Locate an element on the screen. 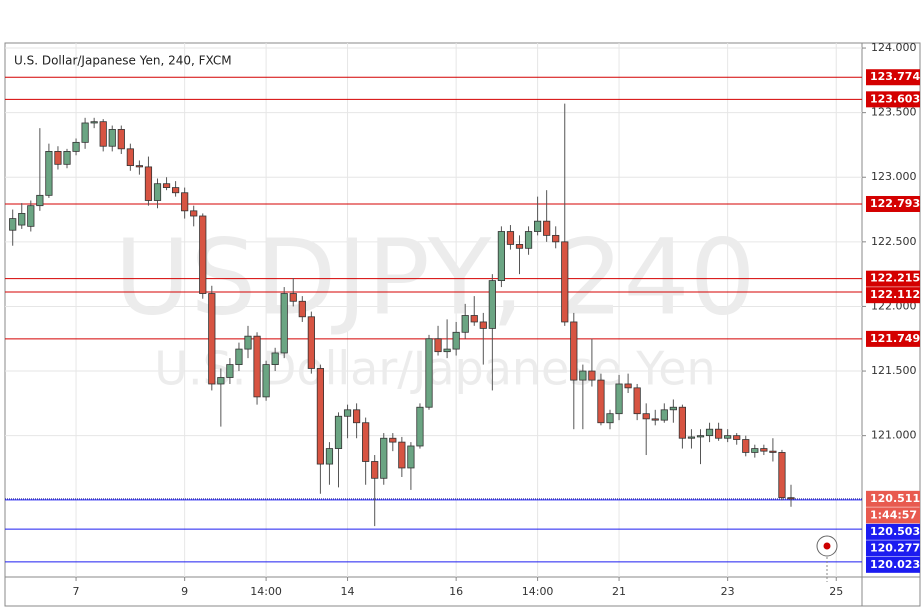 The height and width of the screenshot is (607, 921). price-tag-label: 123.774 is located at coordinates (895, 76).